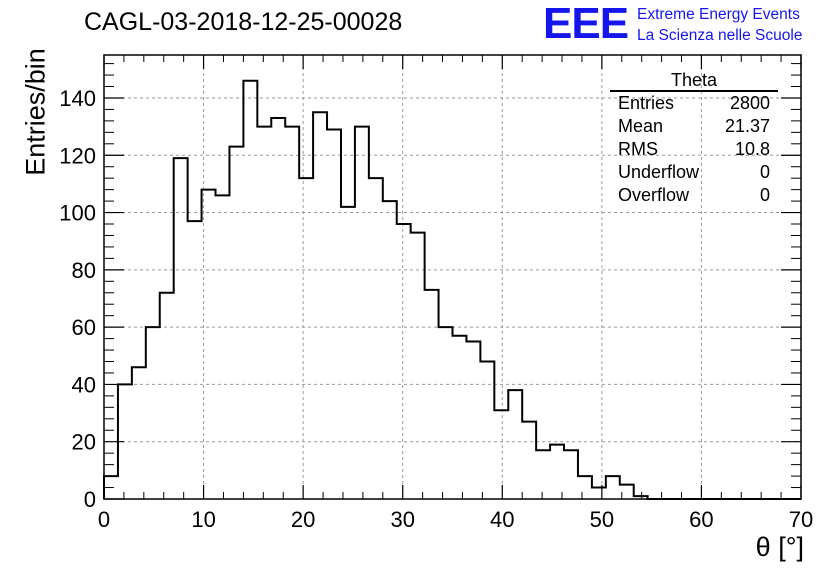 This screenshot has width=836, height=572. What do you see at coordinates (749, 103) in the screenshot?
I see `stats-value: 2800` at bounding box center [749, 103].